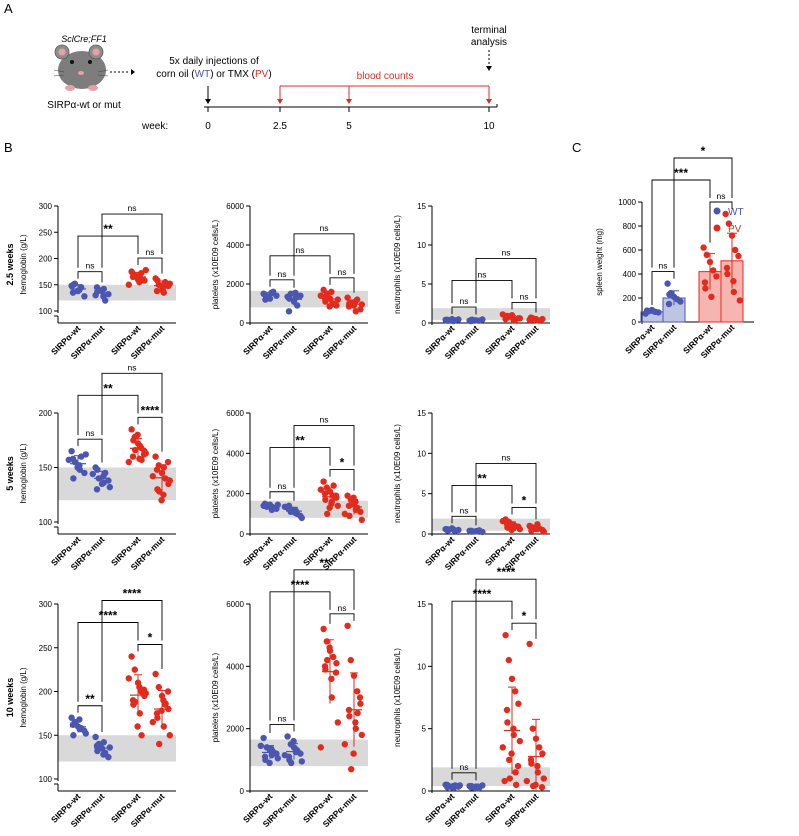 This screenshot has width=799, height=836. Describe the element at coordinates (242, 791) in the screenshot. I see `y-tick-label: 0` at that location.